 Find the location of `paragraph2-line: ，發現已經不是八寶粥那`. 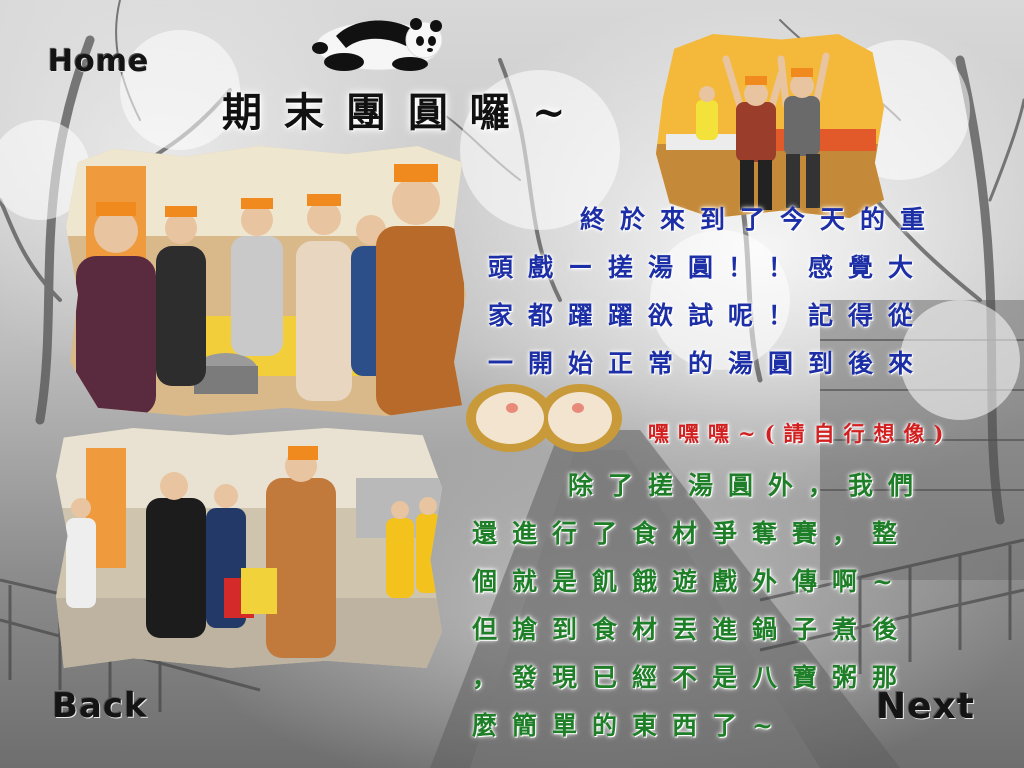

paragraph2-line: ，發現已經不是八寶粥那 is located at coordinates (692, 677).